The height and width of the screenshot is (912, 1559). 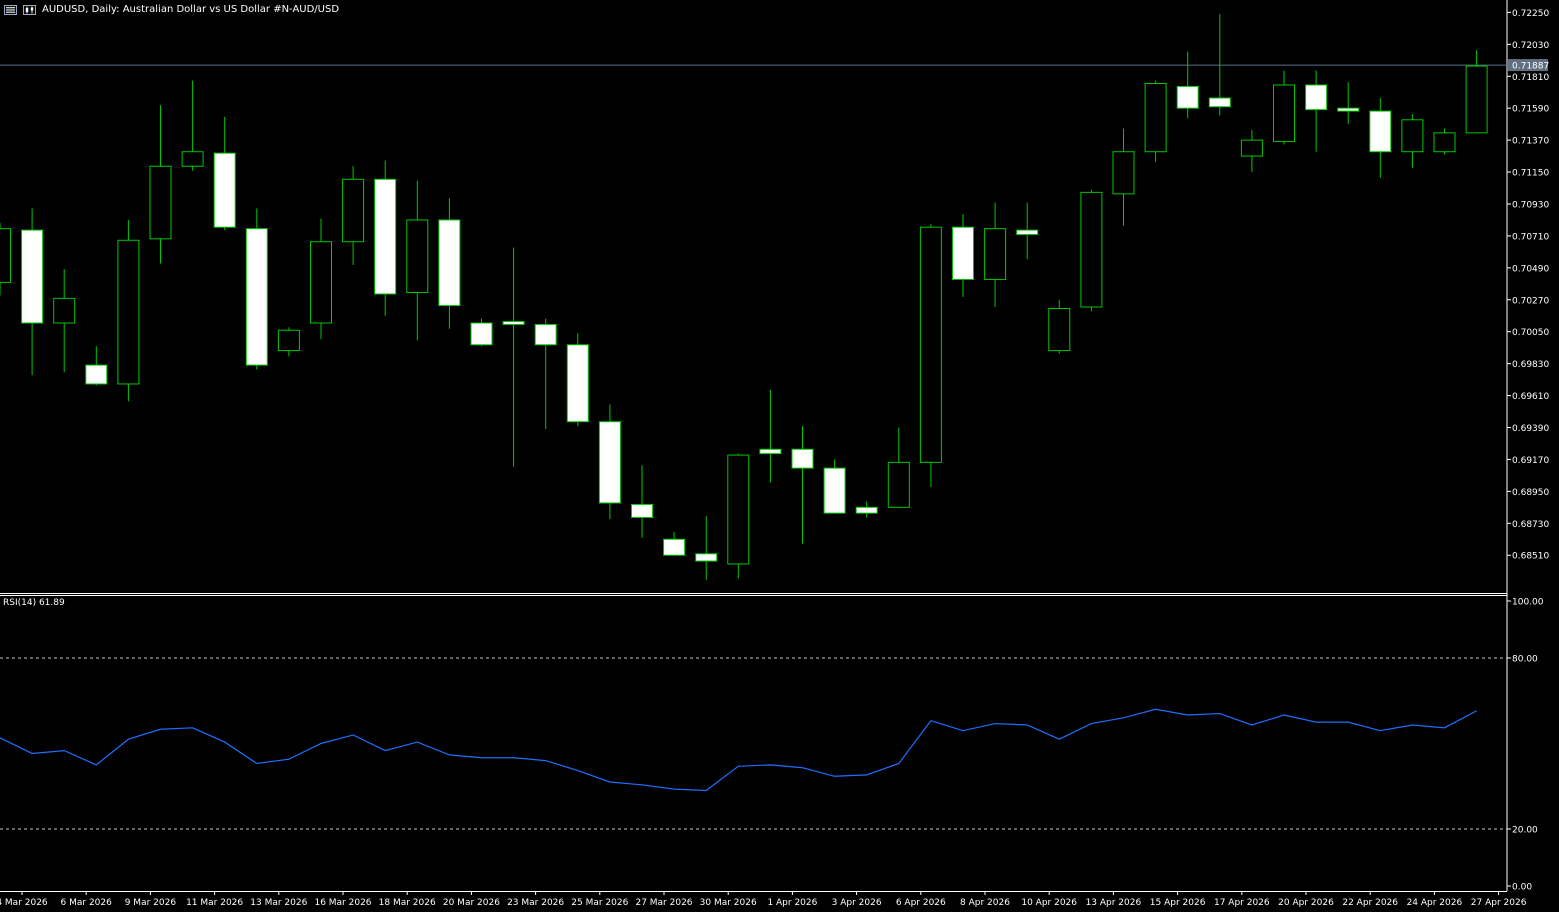 I want to click on price-axis-label: 0.70490, so click(x=1530, y=269).